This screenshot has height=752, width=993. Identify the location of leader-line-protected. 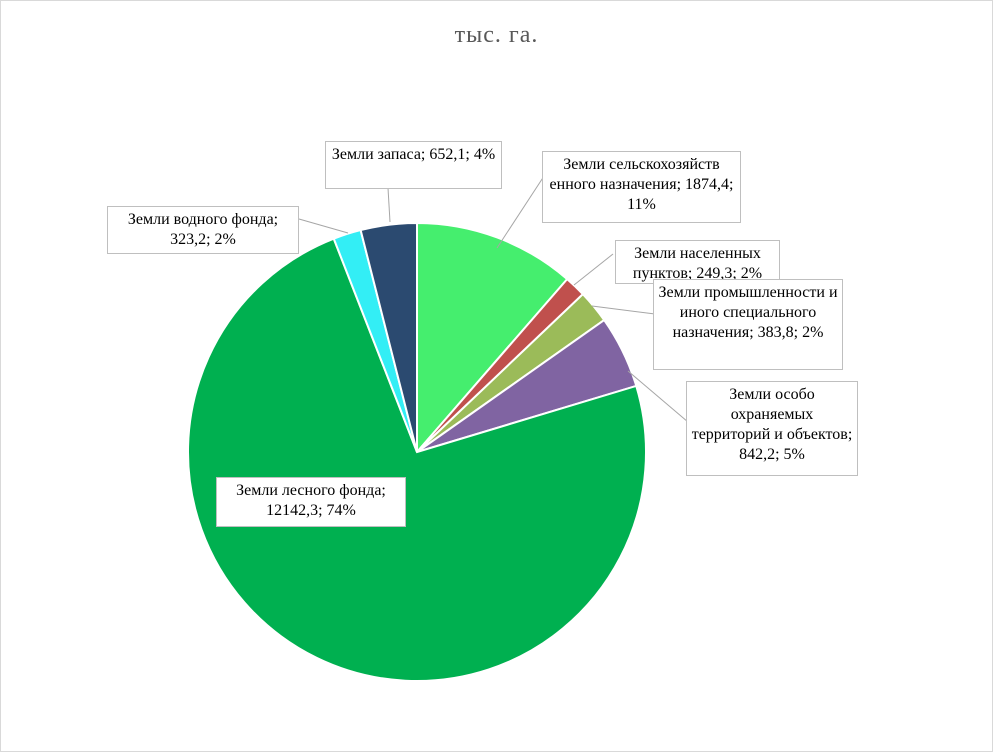
(658, 396).